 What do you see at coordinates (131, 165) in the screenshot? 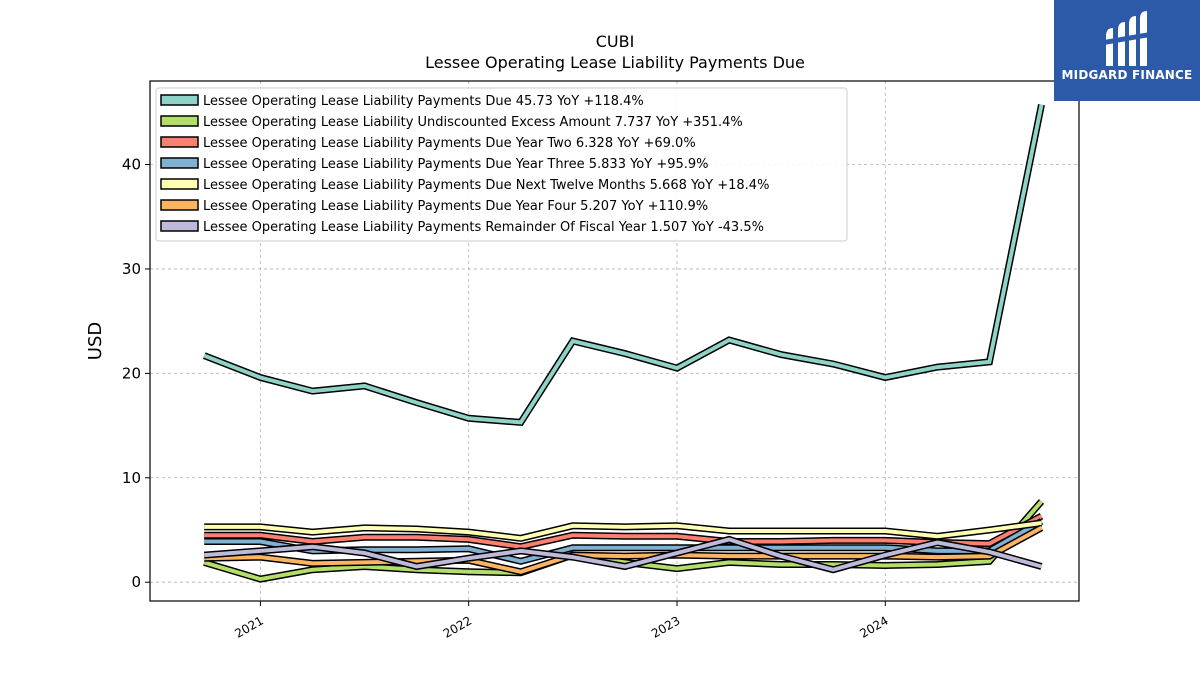
I see `y-tick-label: 40` at bounding box center [131, 165].